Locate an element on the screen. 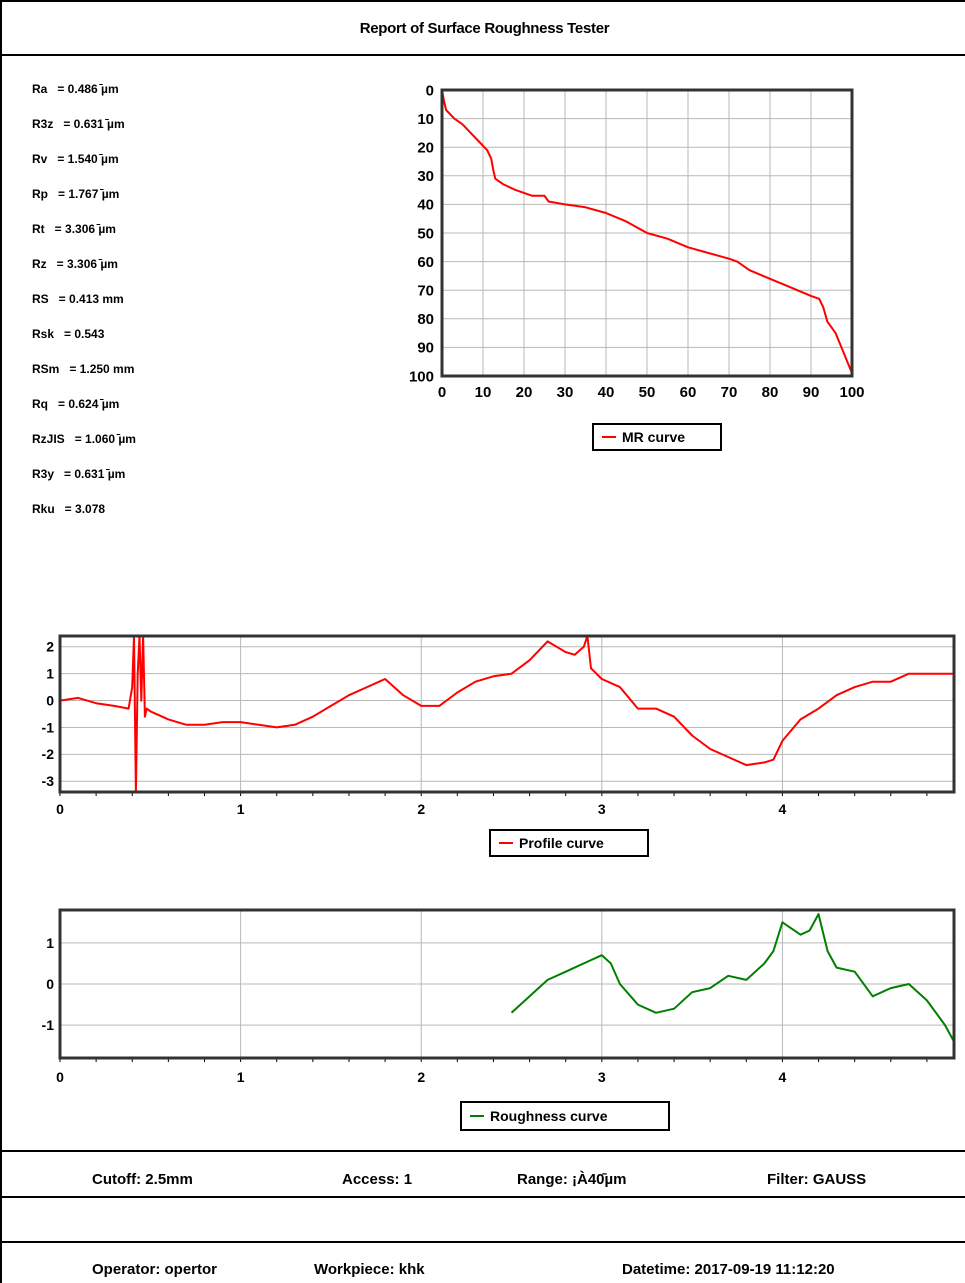 Image resolution: width=965 pixels, height=1283 pixels. mr-curve-legend: MR curve is located at coordinates (657, 437).